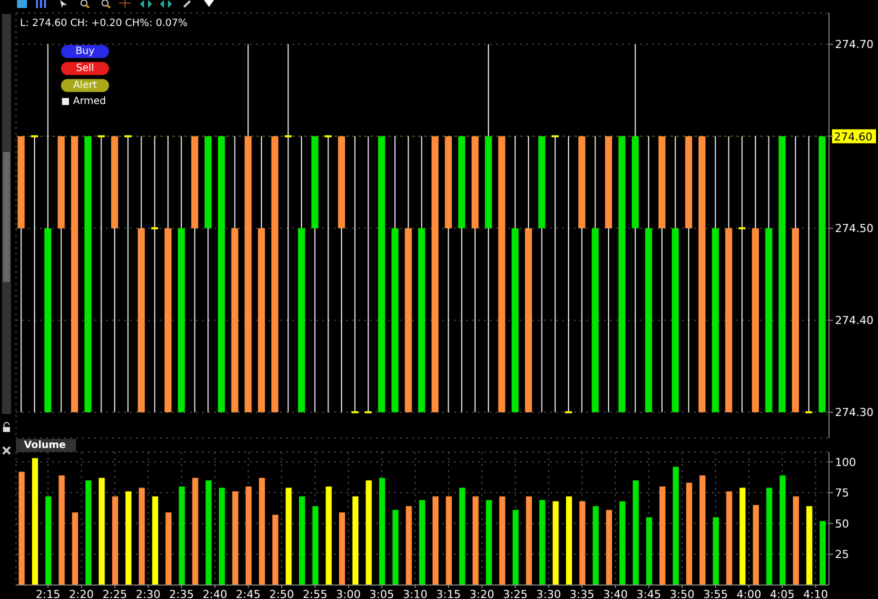 The width and height of the screenshot is (878, 599). What do you see at coordinates (448, 593) in the screenshot?
I see `x-tick-label: 3:15` at bounding box center [448, 593].